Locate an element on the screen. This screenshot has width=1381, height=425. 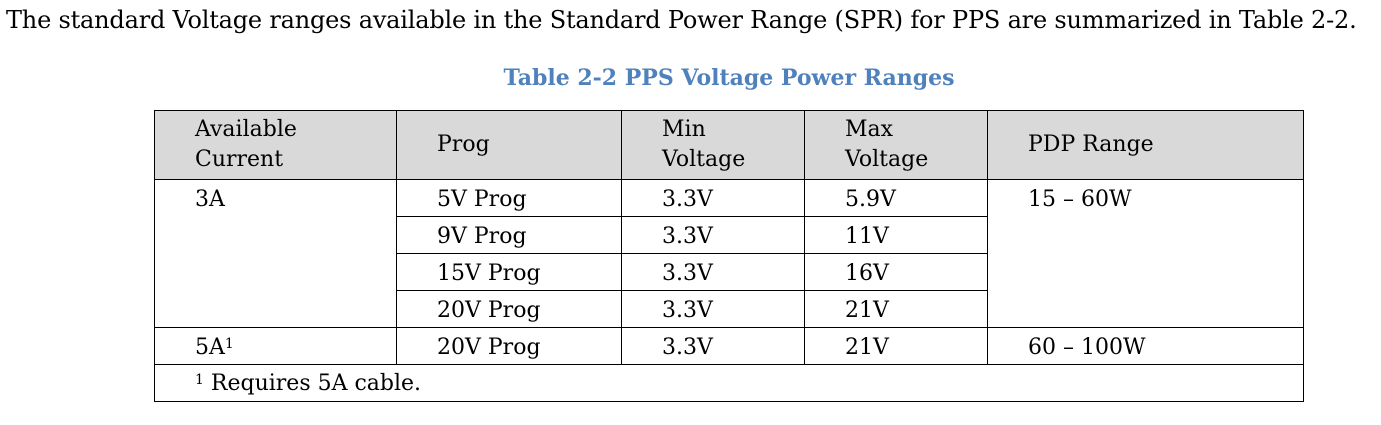
table-row: 5A1 20V Prog 3.3V 21V 60 – 100W is located at coordinates (729, 346).